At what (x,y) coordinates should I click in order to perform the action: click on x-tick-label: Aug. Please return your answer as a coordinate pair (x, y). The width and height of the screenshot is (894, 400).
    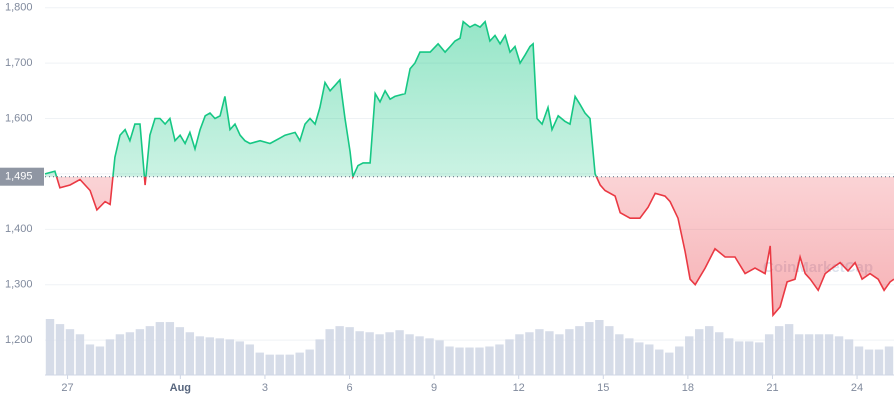
    Looking at the image, I should click on (180, 388).